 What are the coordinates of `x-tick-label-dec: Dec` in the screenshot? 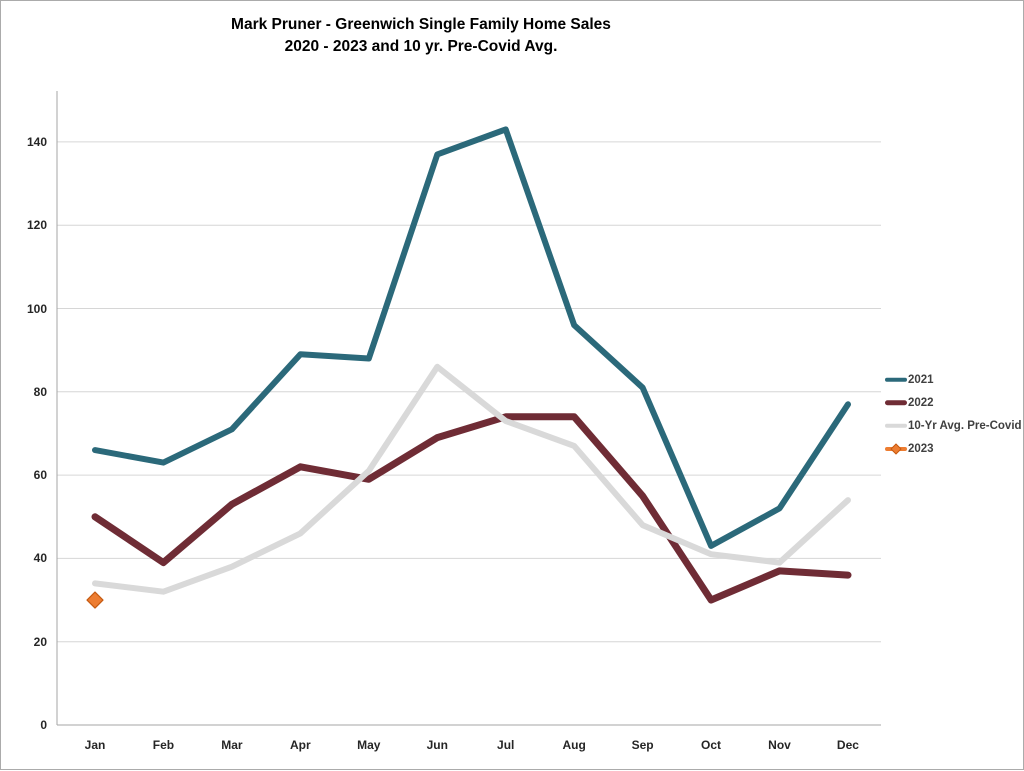 It's located at (847, 745).